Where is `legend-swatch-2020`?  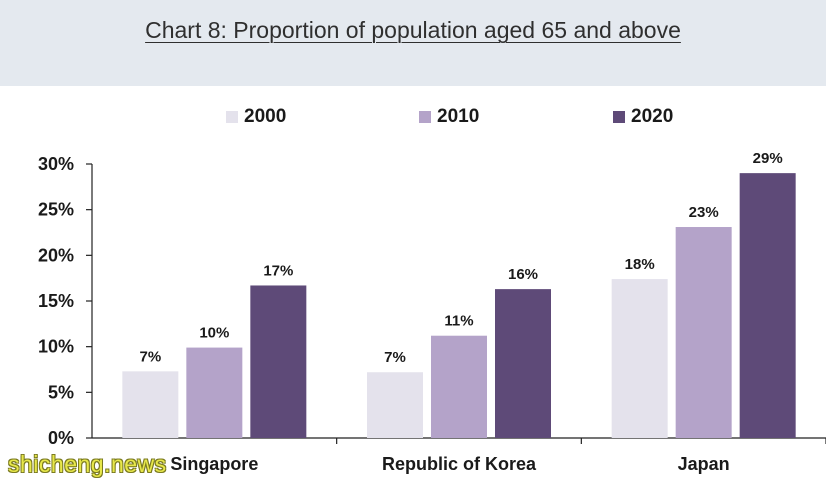
legend-swatch-2020 is located at coordinates (619, 117).